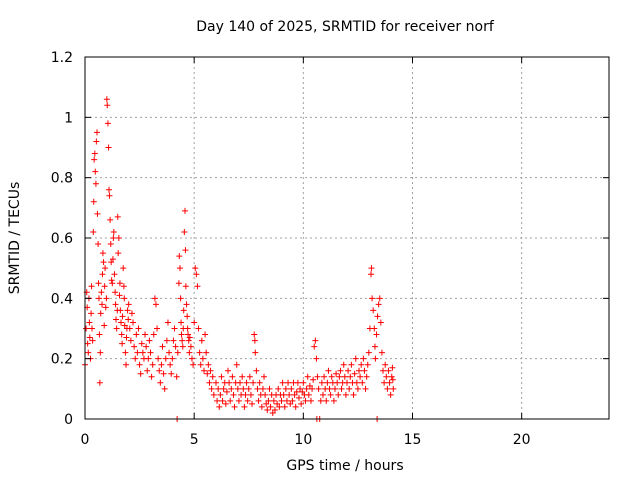 The height and width of the screenshot is (480, 640). Describe the element at coordinates (15, 238) in the screenshot. I see `y-axis-label: SRMTID / TECUs` at that location.